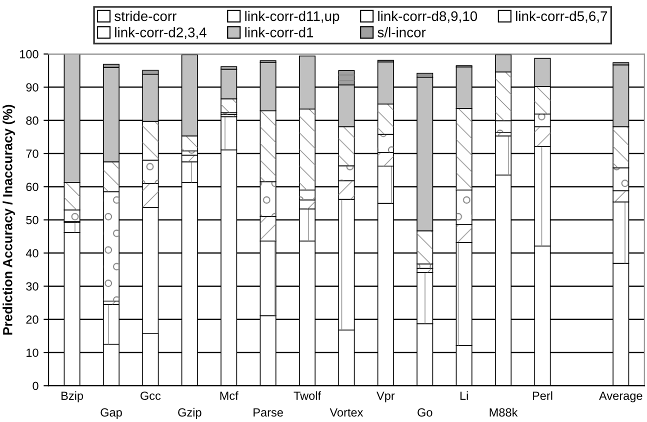 This screenshot has width=647, height=422. I want to click on y-tick-label: 50, so click(32, 220).